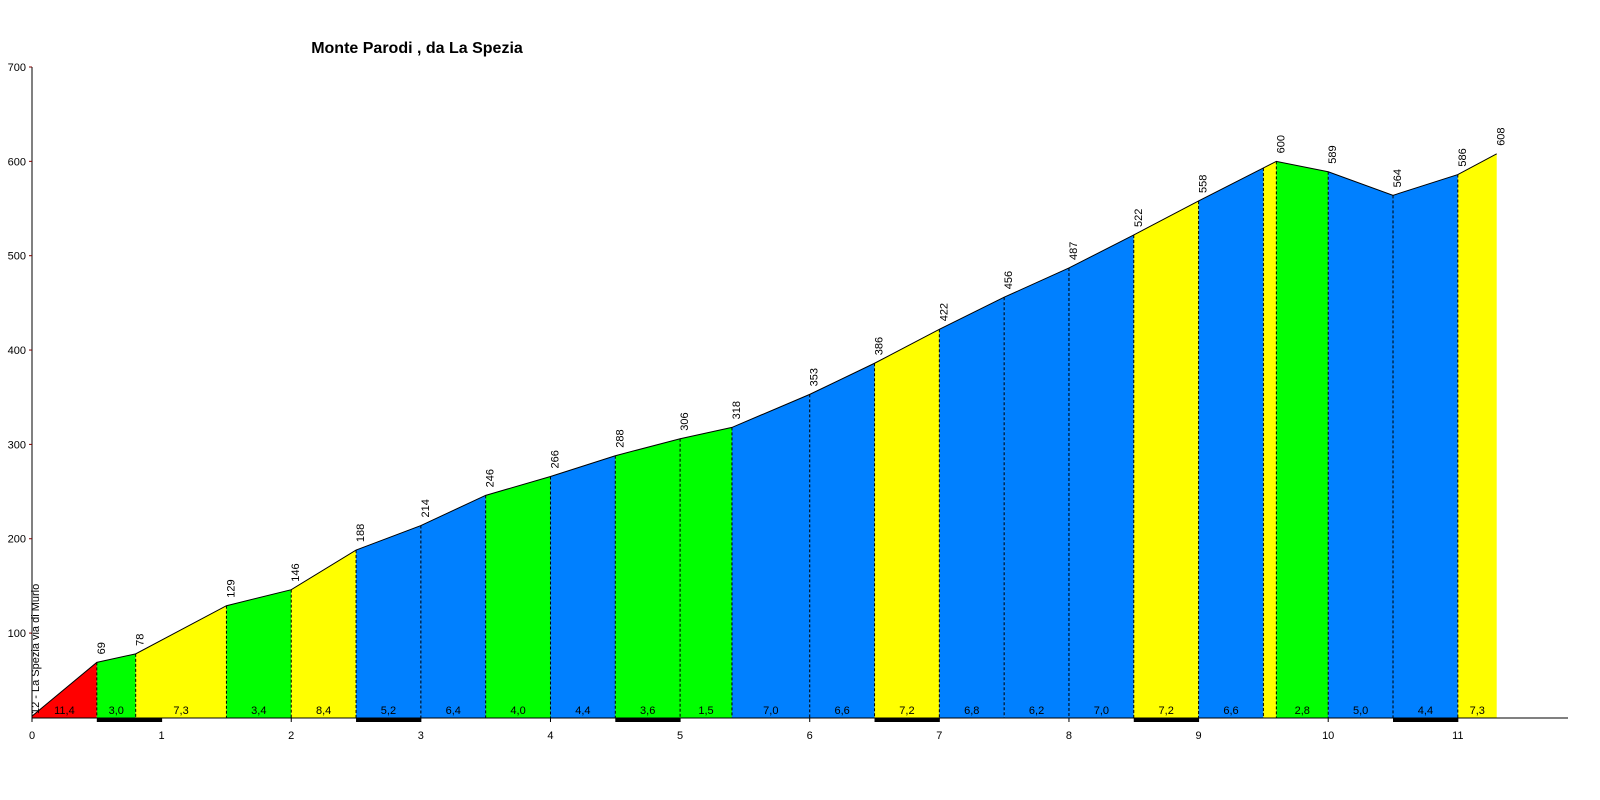  What do you see at coordinates (258, 711) in the screenshot?
I see `grade-label: 3,4` at bounding box center [258, 711].